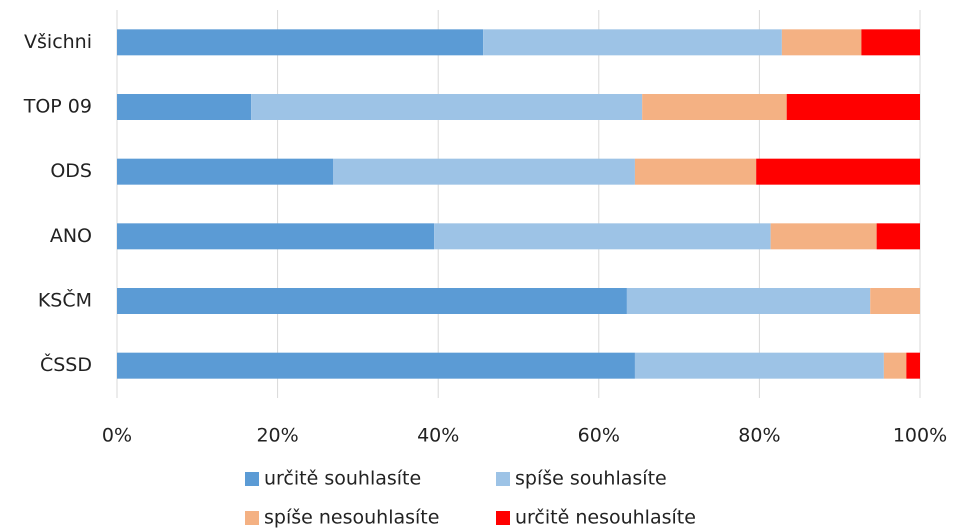 This screenshot has height=532, width=956. What do you see at coordinates (605, 518) in the screenshot?
I see `legend-label: určitě nesouhlasíte` at bounding box center [605, 518].